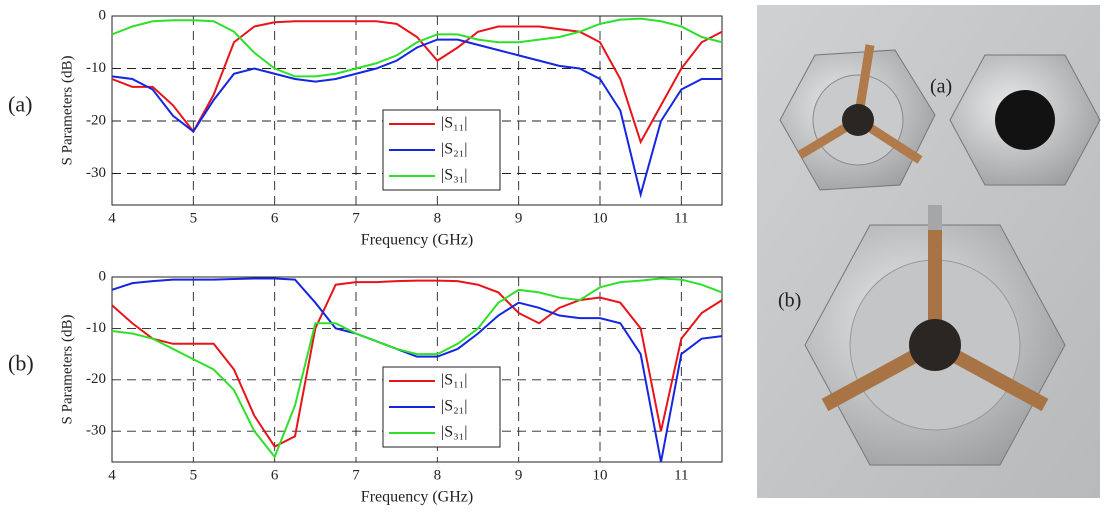  I want to click on lid-ferrite, so click(1025, 120).